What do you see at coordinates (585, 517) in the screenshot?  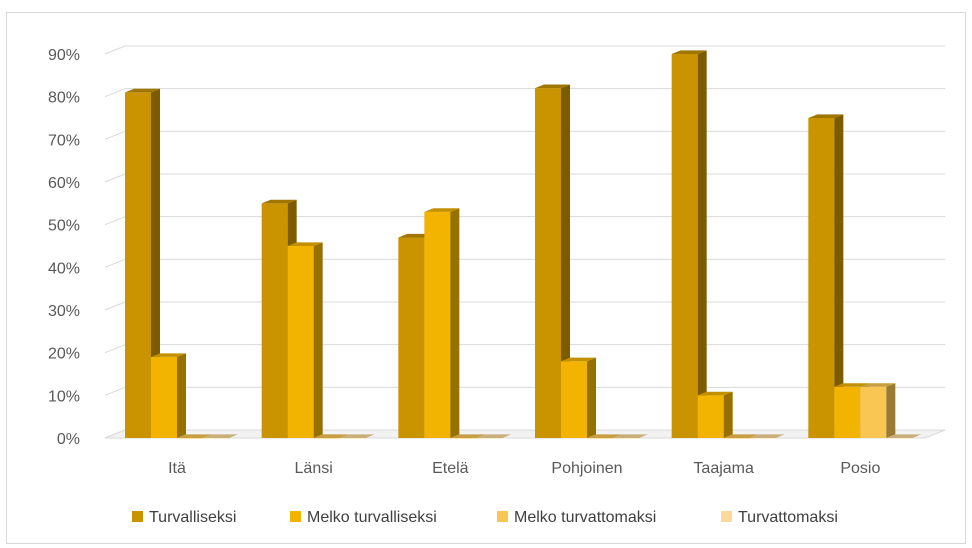 I see `legend-label: Melko turvattomaksi` at bounding box center [585, 517].